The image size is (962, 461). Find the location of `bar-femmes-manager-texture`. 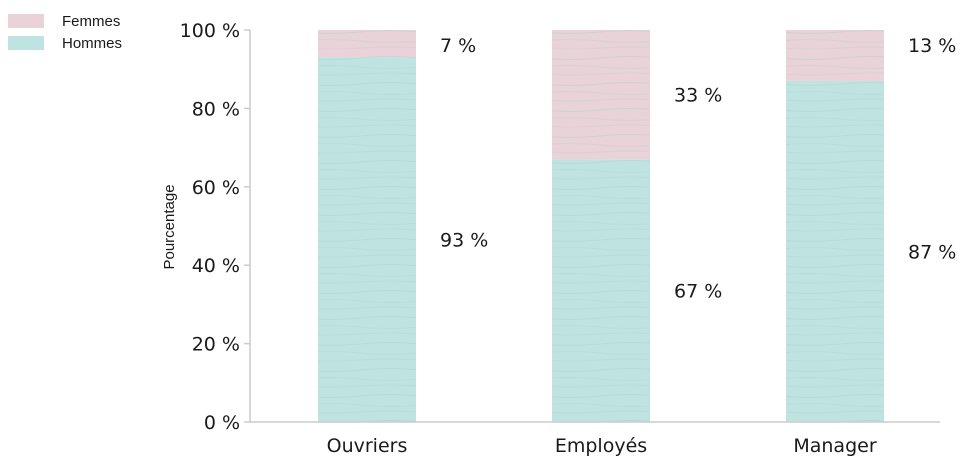

bar-femmes-manager-texture is located at coordinates (835, 55).